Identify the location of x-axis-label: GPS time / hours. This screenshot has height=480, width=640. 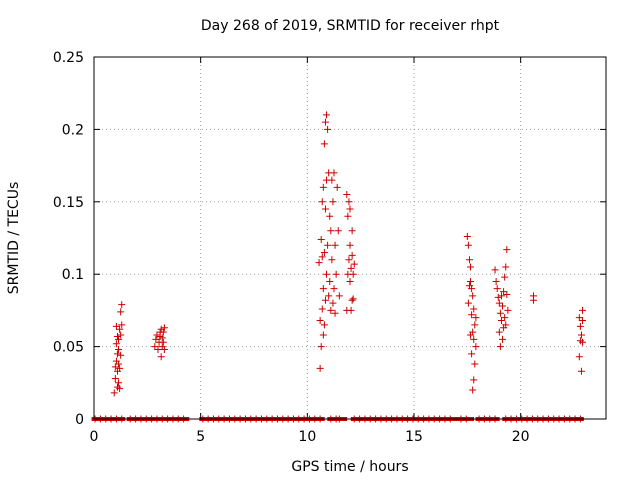
(349, 467).